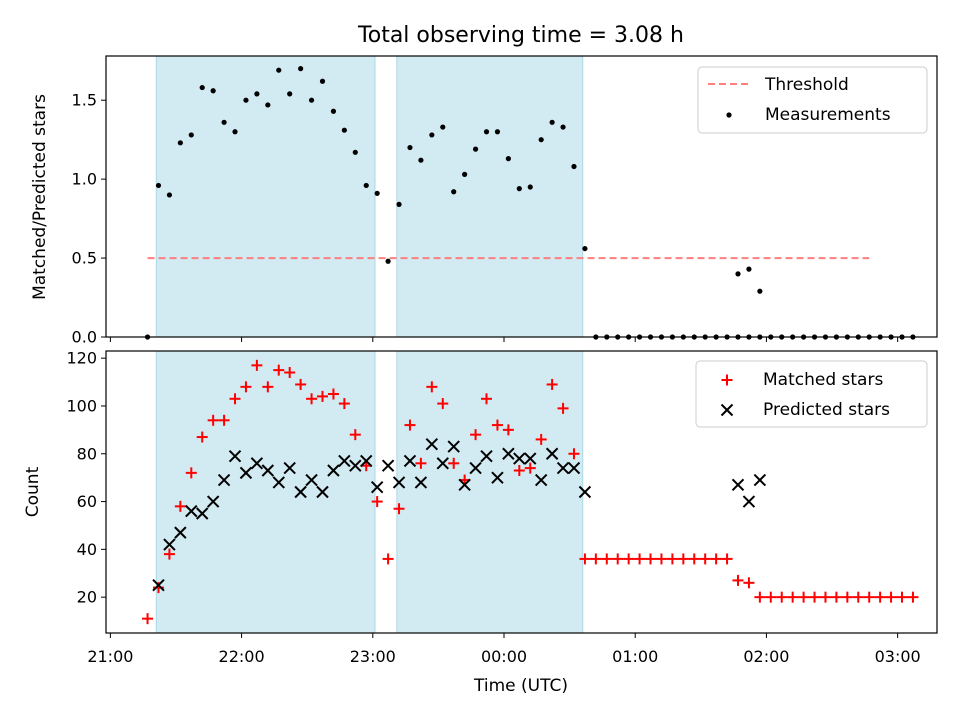 The image size is (960, 720). What do you see at coordinates (373, 656) in the screenshot?
I see `x-tick-label: 23:00` at bounding box center [373, 656].